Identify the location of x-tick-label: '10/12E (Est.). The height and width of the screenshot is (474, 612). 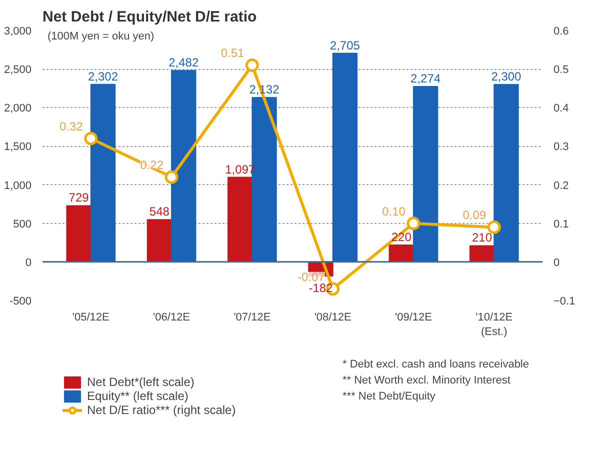
(494, 325).